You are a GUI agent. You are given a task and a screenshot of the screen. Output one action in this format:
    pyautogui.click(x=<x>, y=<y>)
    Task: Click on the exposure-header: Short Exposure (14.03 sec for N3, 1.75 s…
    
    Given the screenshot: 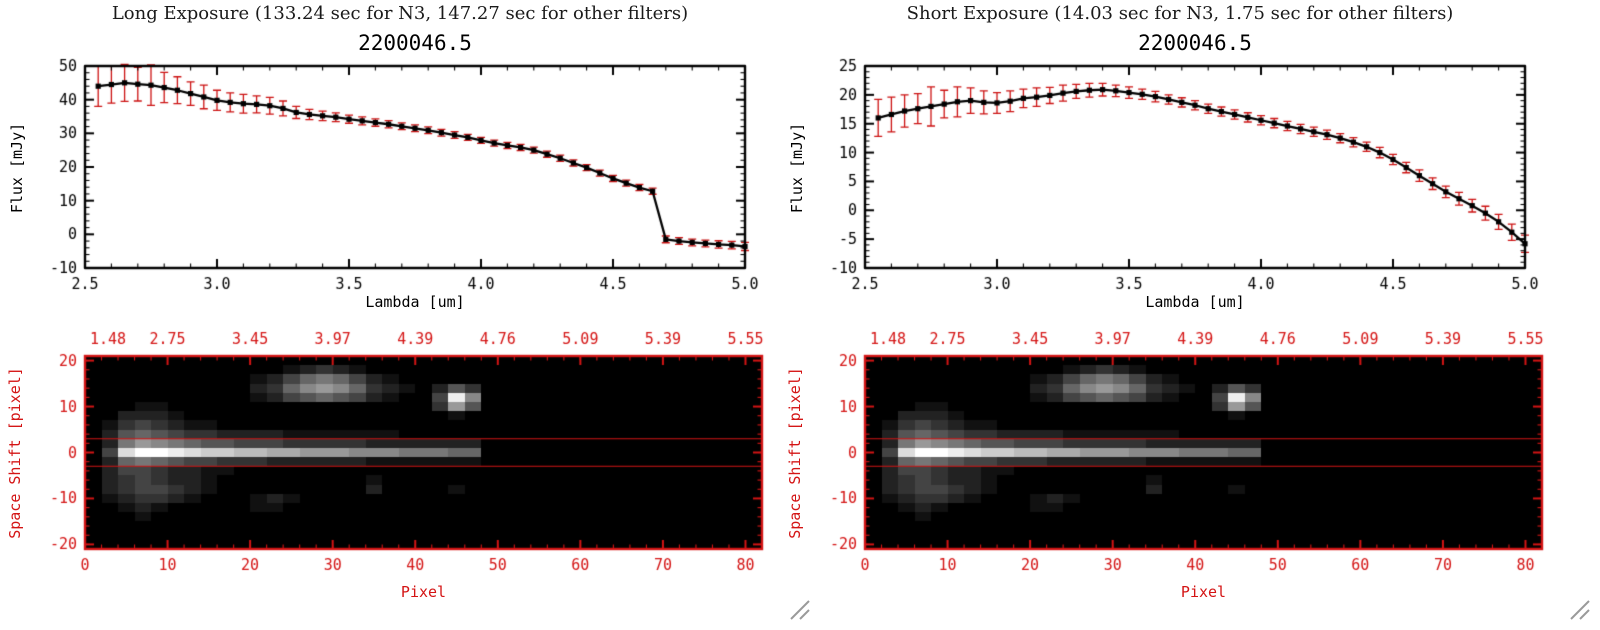 What is the action you would take?
    pyautogui.click(x=1180, y=13)
    